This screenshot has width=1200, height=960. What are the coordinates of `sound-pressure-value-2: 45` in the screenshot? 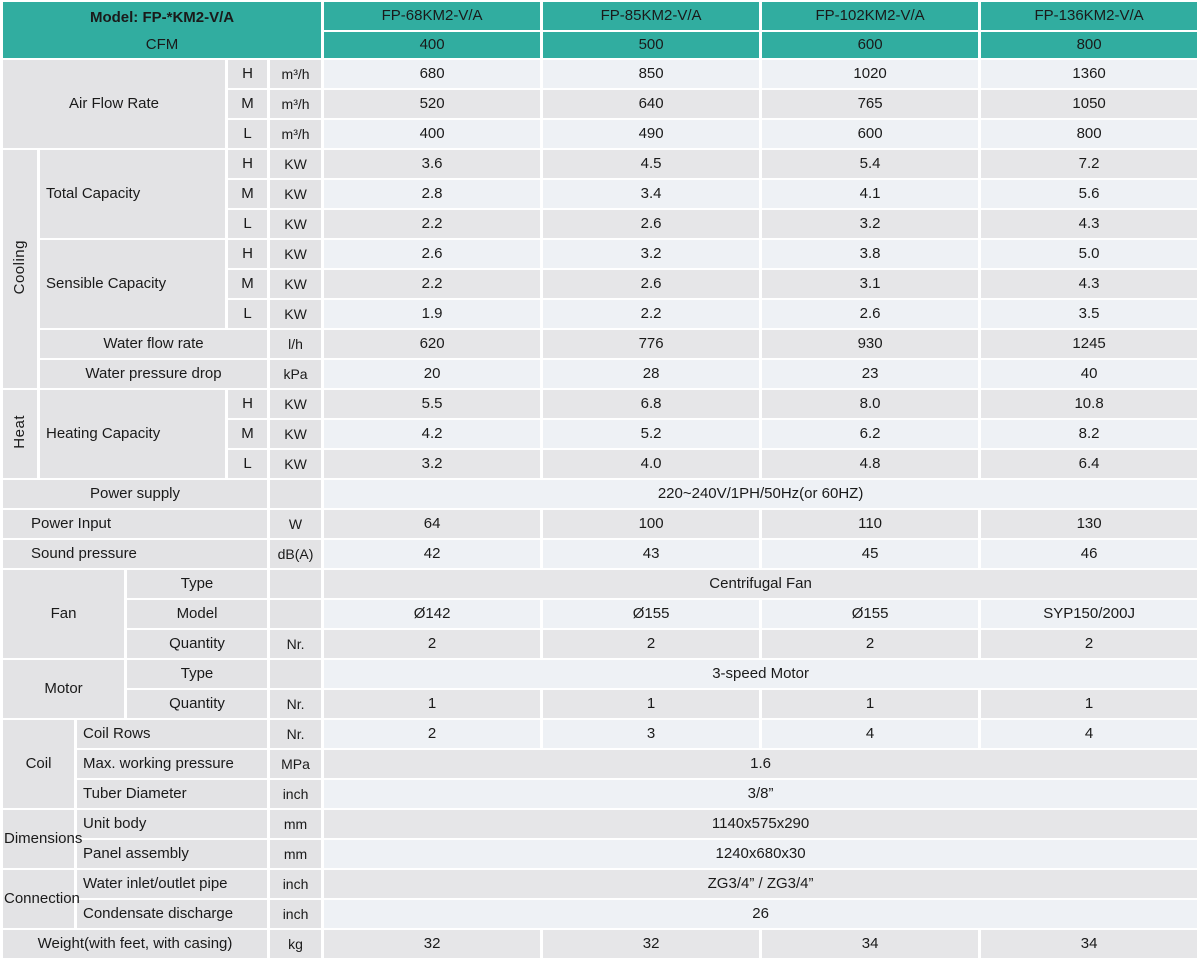 It's located at (870, 554).